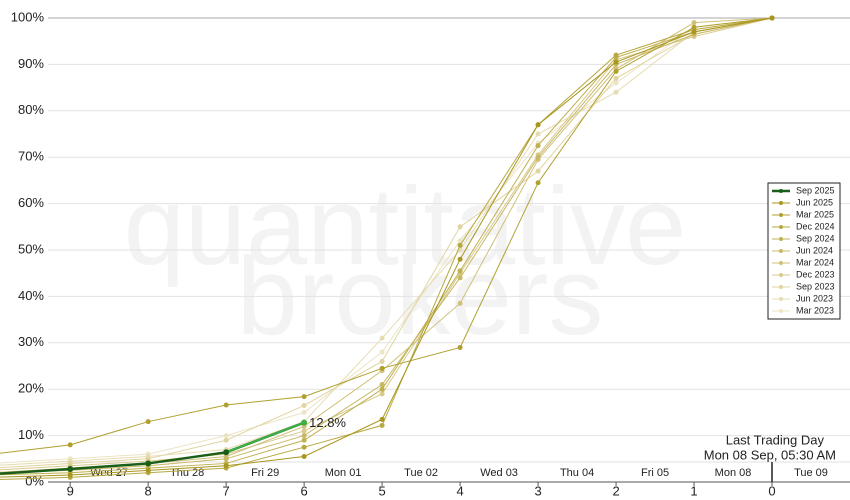 This screenshot has width=850, height=500. What do you see at coordinates (31, 202) in the screenshot?
I see `y-tick-label: 60%` at bounding box center [31, 202].